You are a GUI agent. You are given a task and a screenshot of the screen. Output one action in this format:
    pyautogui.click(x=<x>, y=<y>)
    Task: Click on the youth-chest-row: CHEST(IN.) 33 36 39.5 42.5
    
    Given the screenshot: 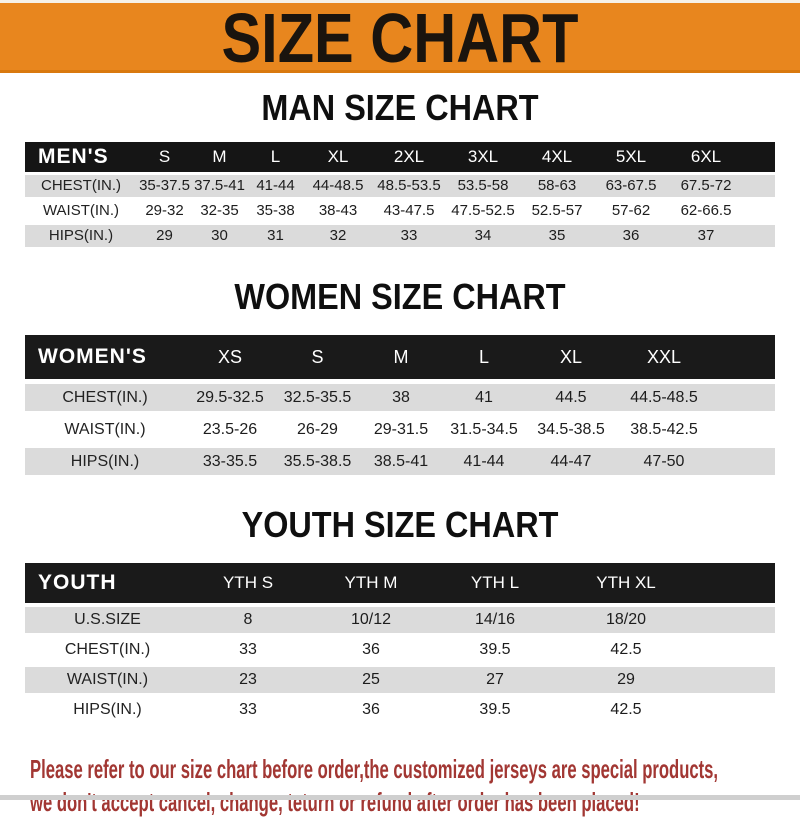 What is the action you would take?
    pyautogui.click(x=400, y=649)
    